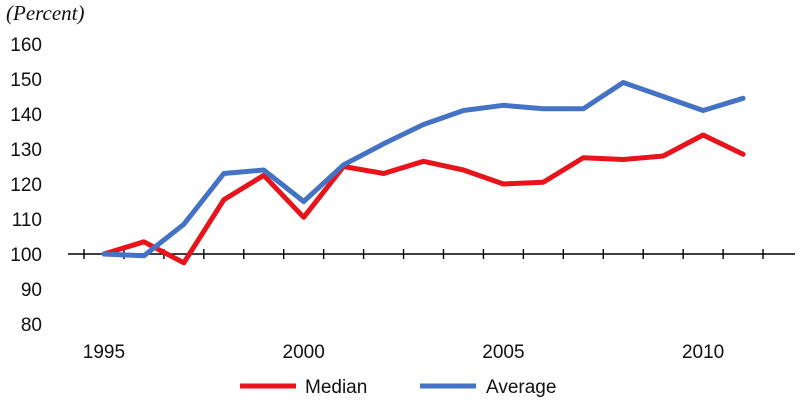 Image resolution: width=800 pixels, height=400 pixels. What do you see at coordinates (304, 352) in the screenshot?
I see `x-tick-label: 2000` at bounding box center [304, 352].